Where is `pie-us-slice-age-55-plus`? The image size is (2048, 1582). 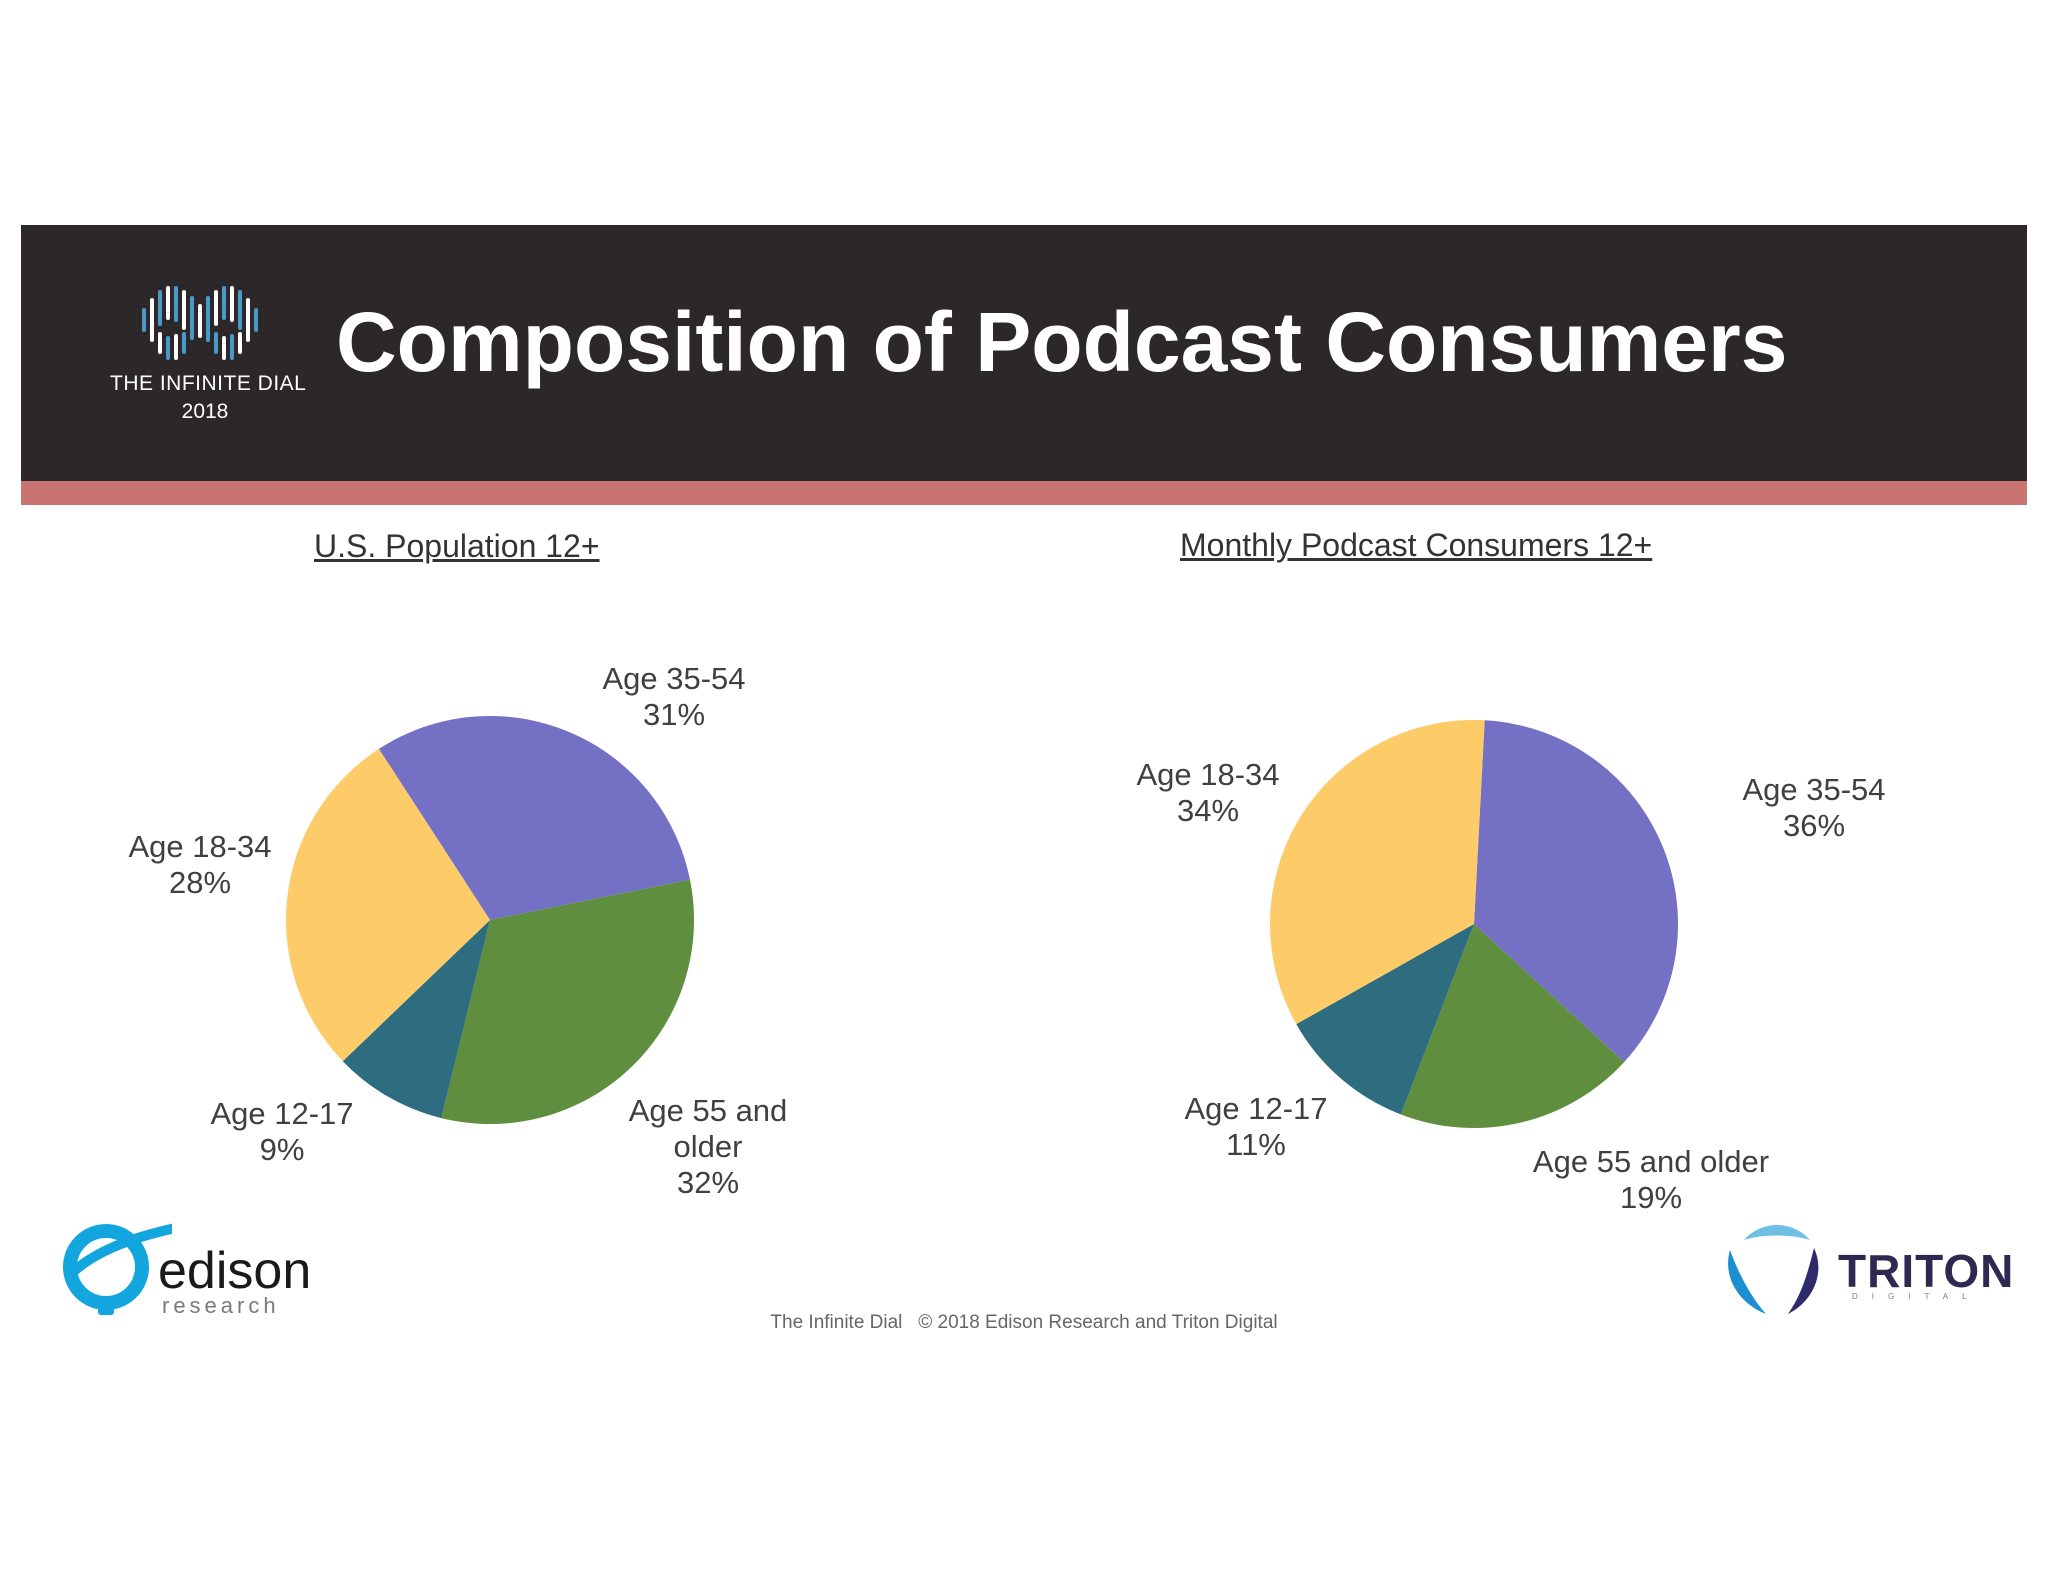
pie-us-slice-age-55-plus is located at coordinates (568, 1001).